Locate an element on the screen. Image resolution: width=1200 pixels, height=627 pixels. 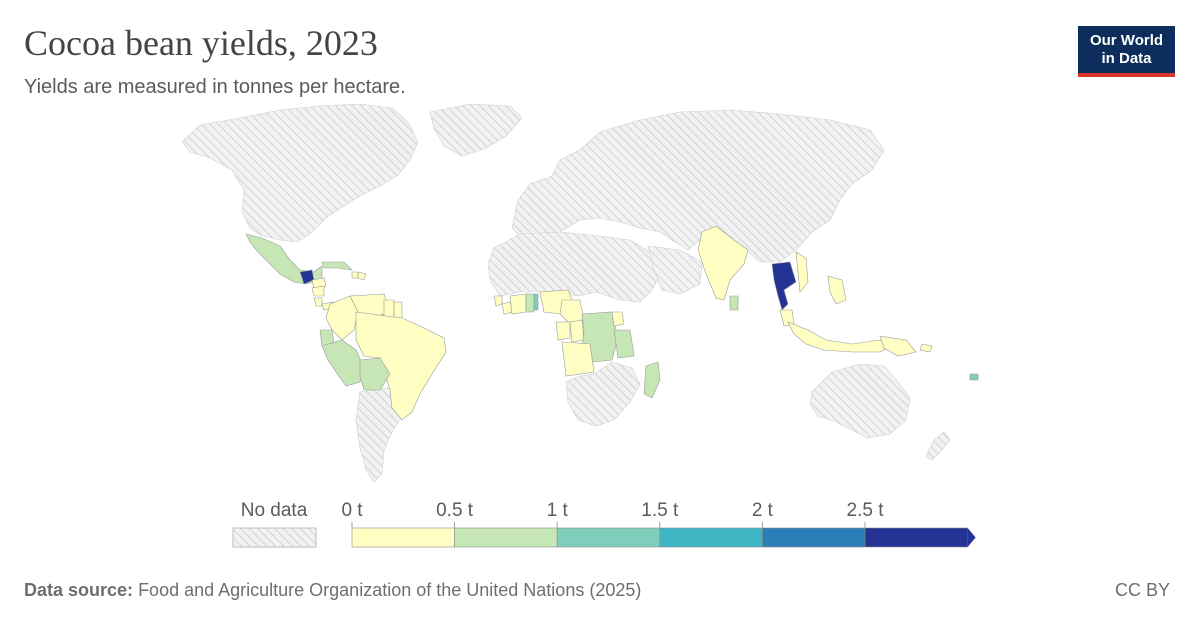
legend-bins: 0 t 0.5 t 1 t 1.5 t 2 t 2.5 t is located at coordinates (658, 524).